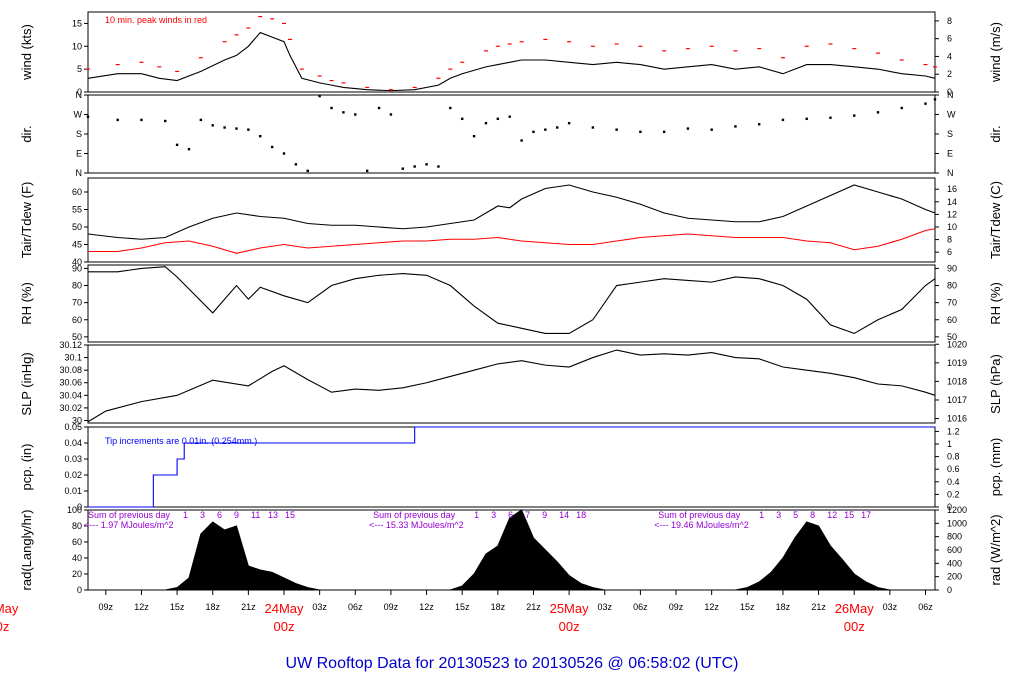 The image size is (1024, 700). I want to click on y-tick-label: 0.03, so click(73, 459).